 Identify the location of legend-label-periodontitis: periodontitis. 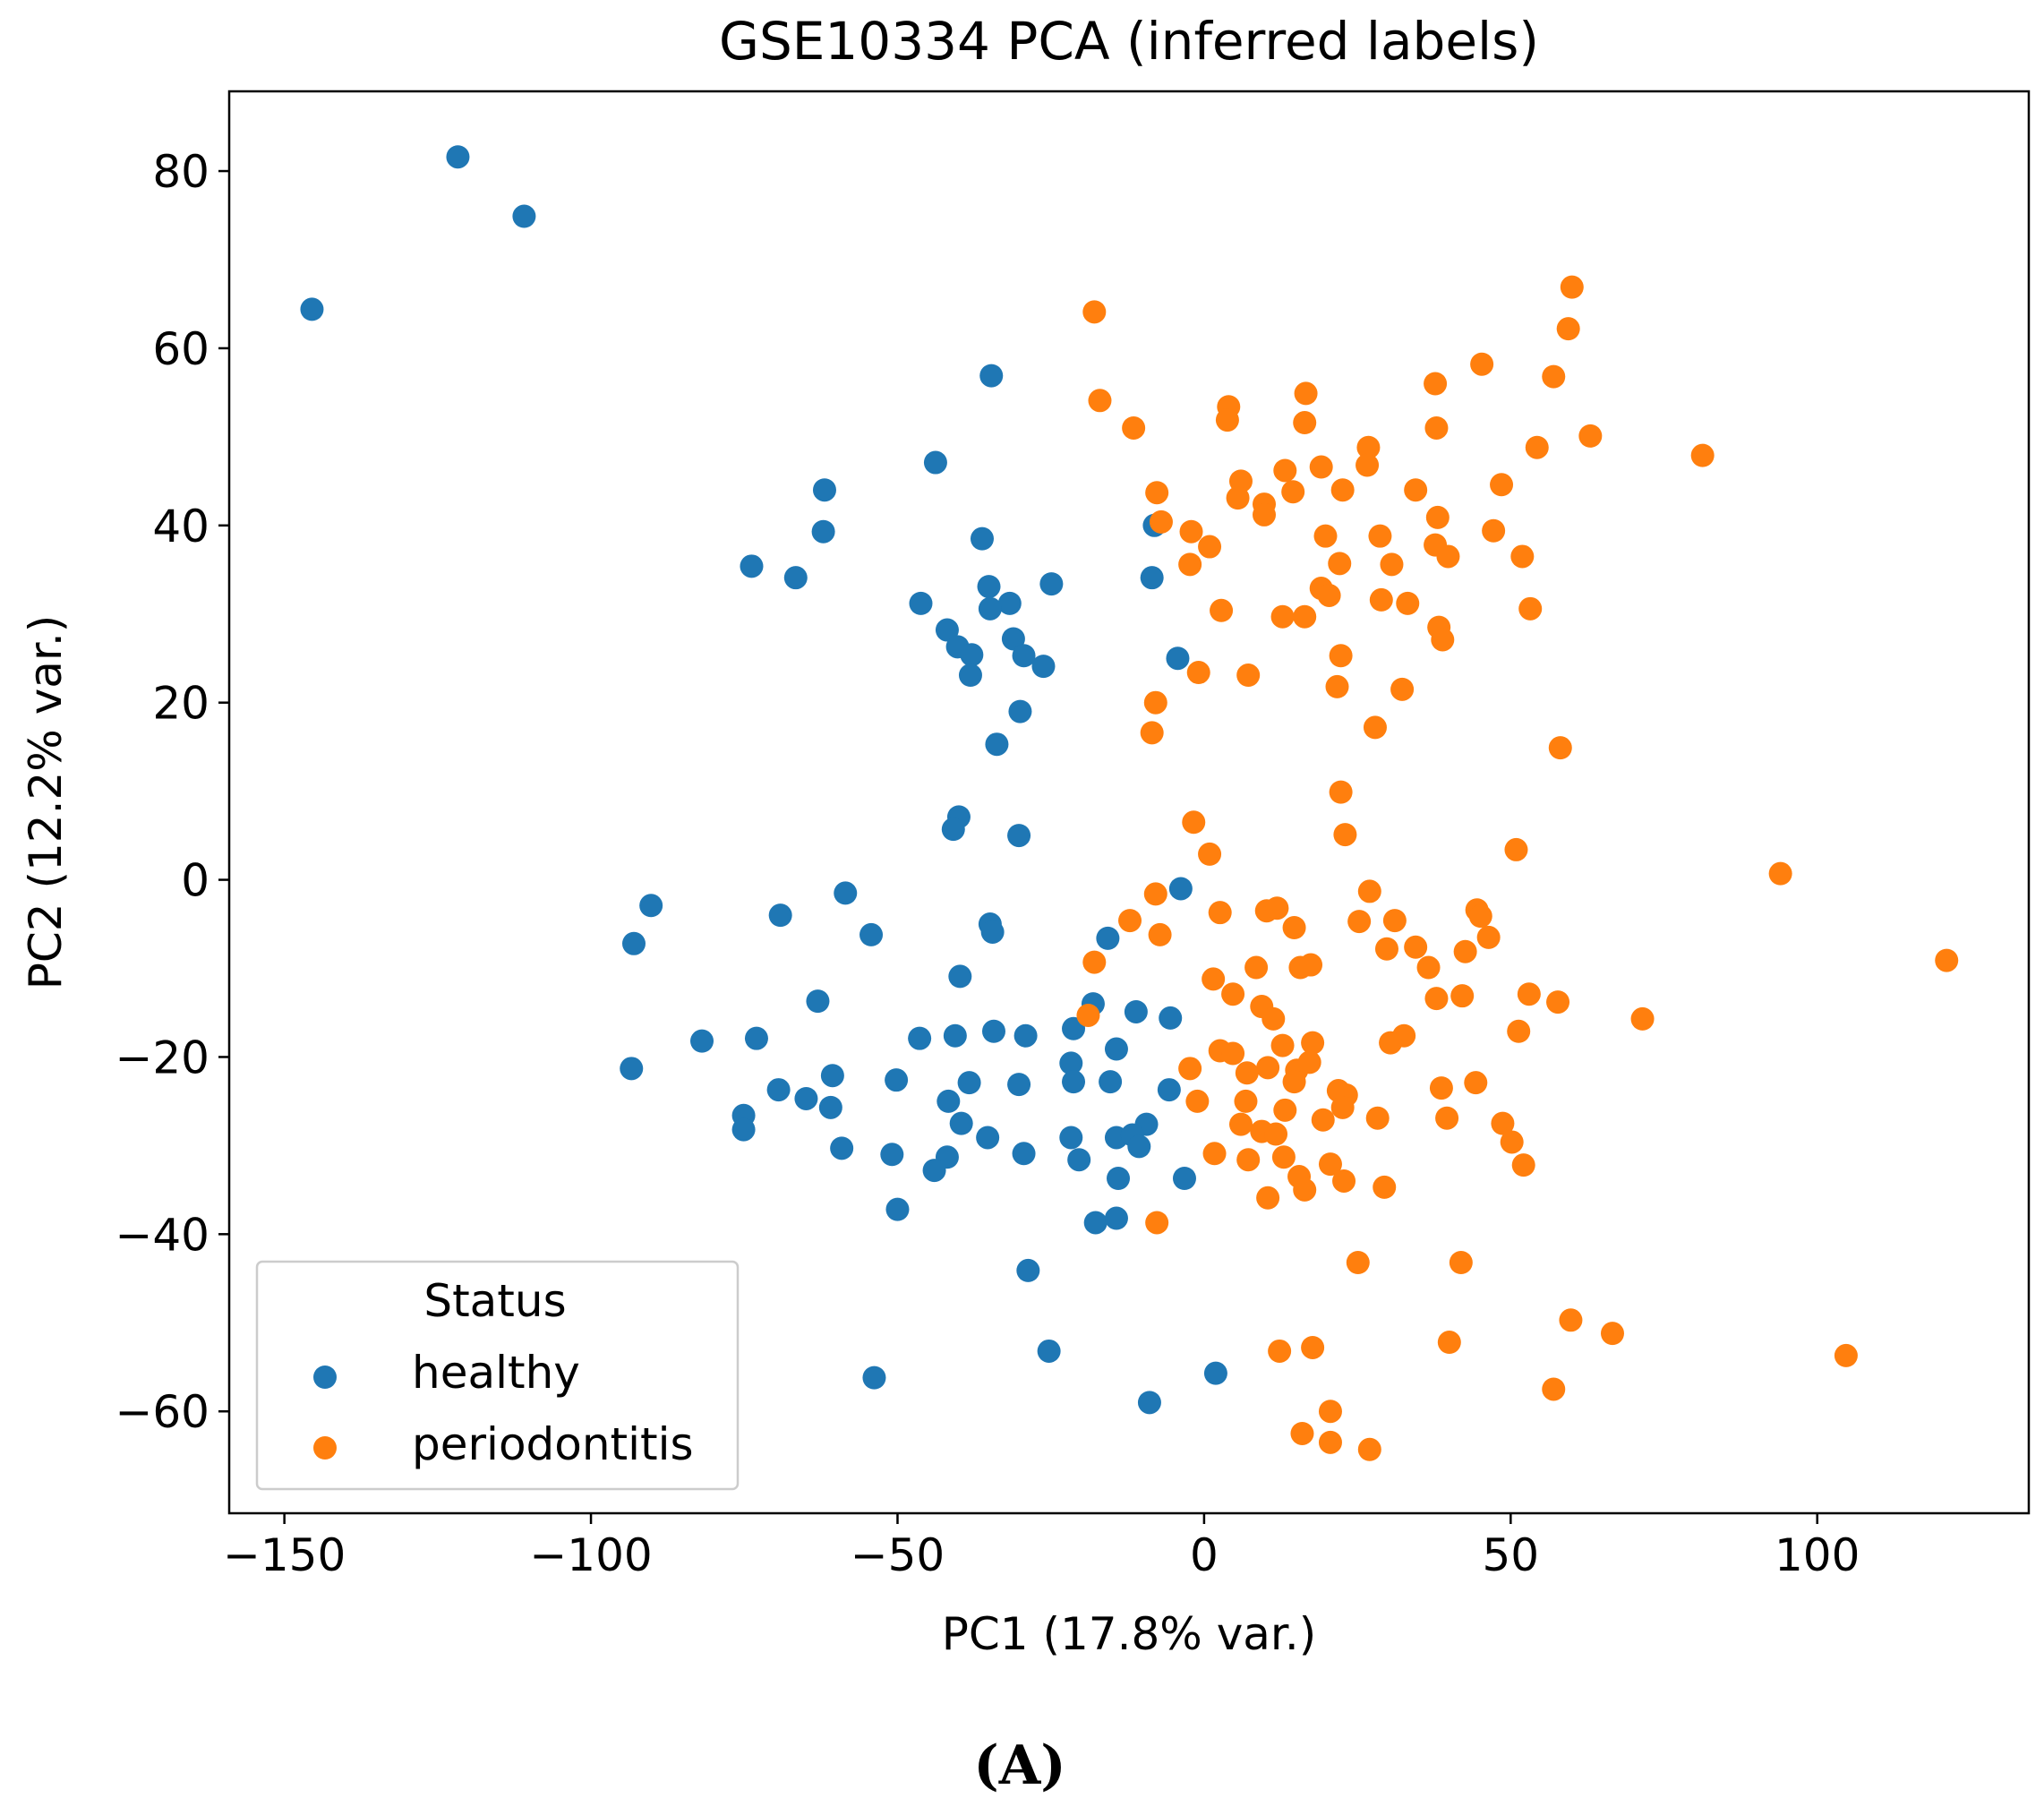
(553, 1444).